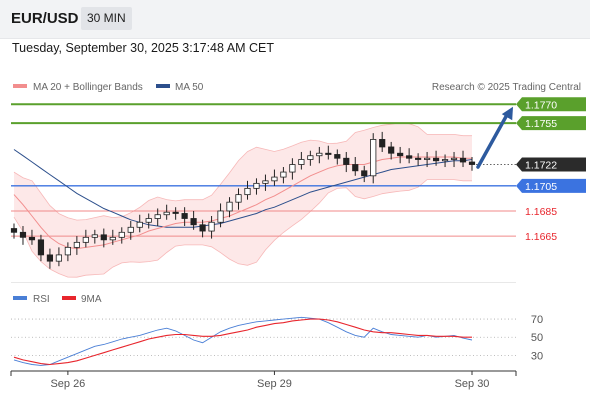  Describe the element at coordinates (91, 299) in the screenshot. I see `legend-label-9ma: 9MA` at that location.